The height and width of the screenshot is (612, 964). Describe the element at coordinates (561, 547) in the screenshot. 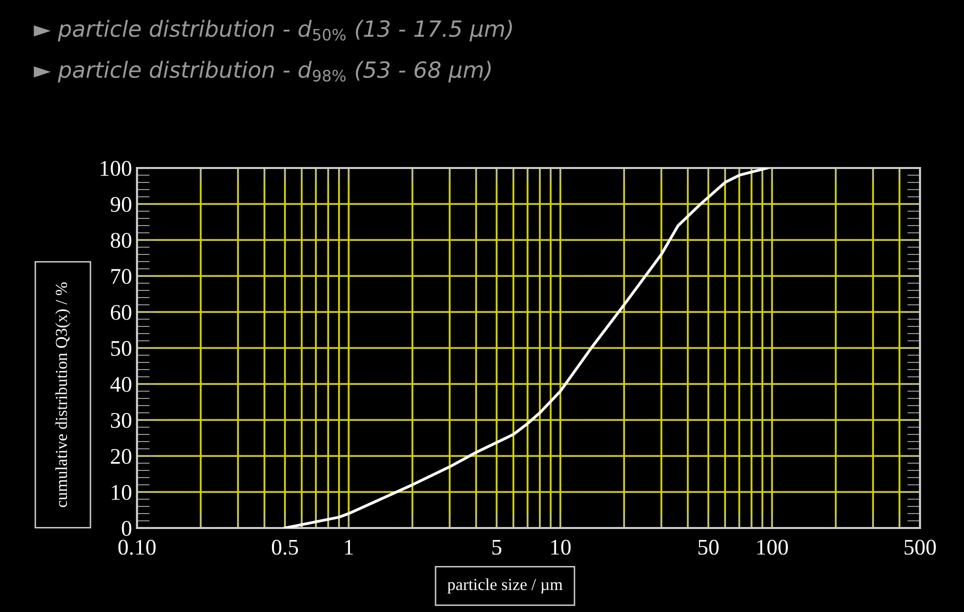

I see `x-tick-label: 10` at that location.